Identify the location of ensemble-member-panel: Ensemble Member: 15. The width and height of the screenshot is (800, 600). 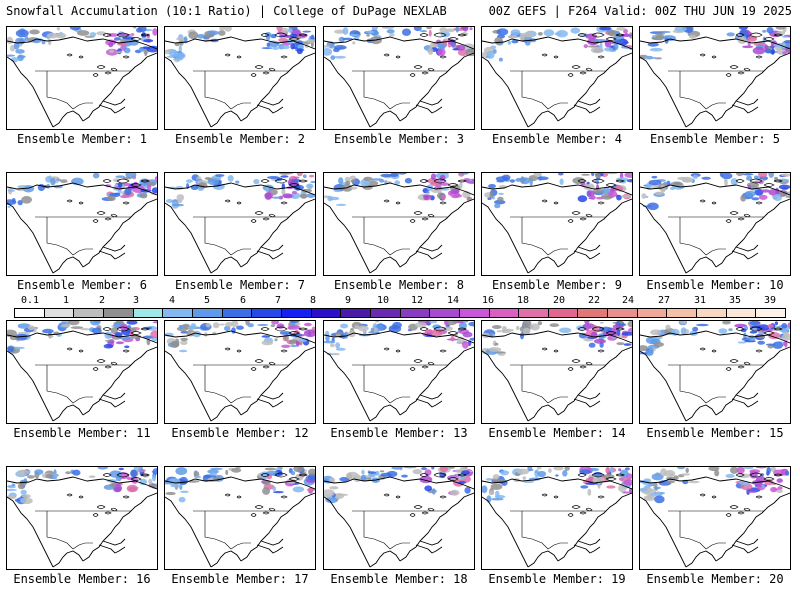
(715, 381).